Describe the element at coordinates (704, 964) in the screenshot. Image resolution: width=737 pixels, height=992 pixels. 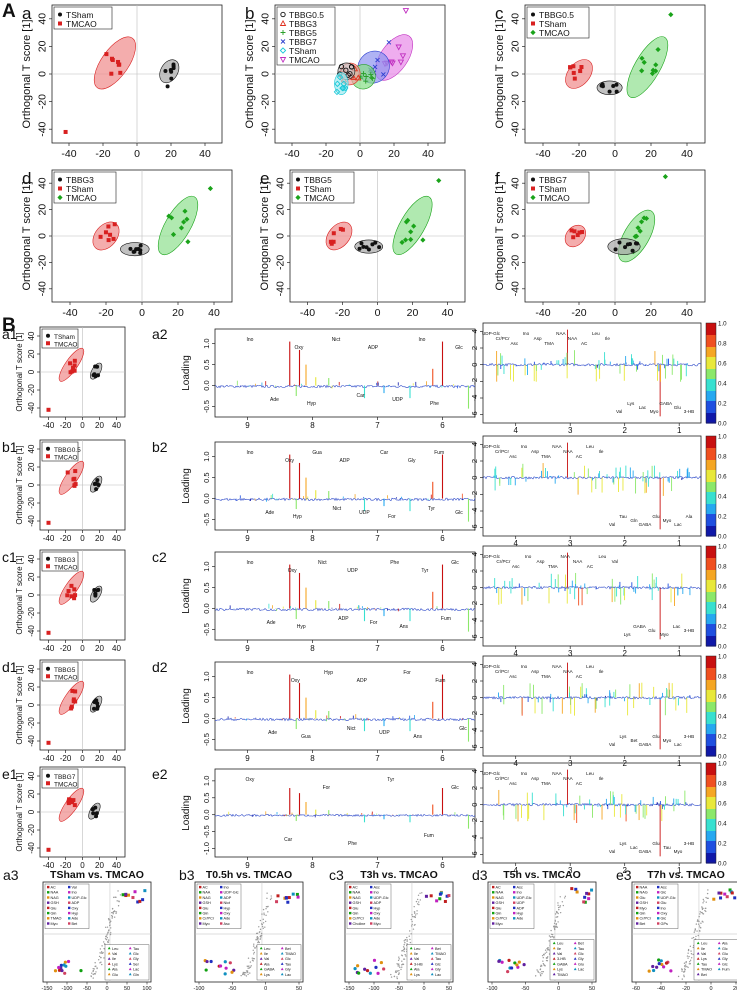
I see `legend-entry: Tau` at that location.